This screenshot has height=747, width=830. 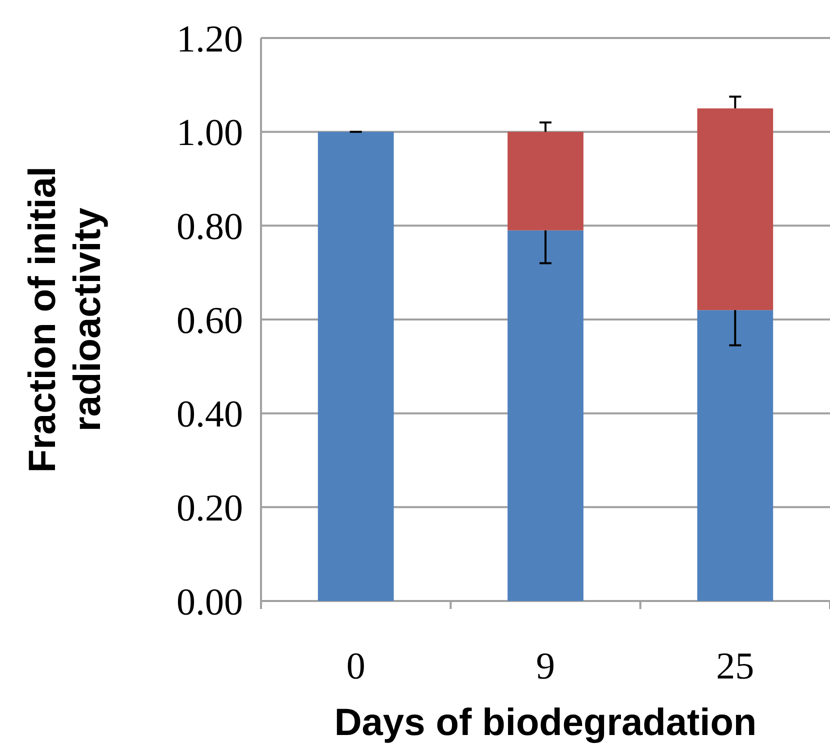 What do you see at coordinates (209, 133) in the screenshot?
I see `y-tick-label: 1.00` at bounding box center [209, 133].